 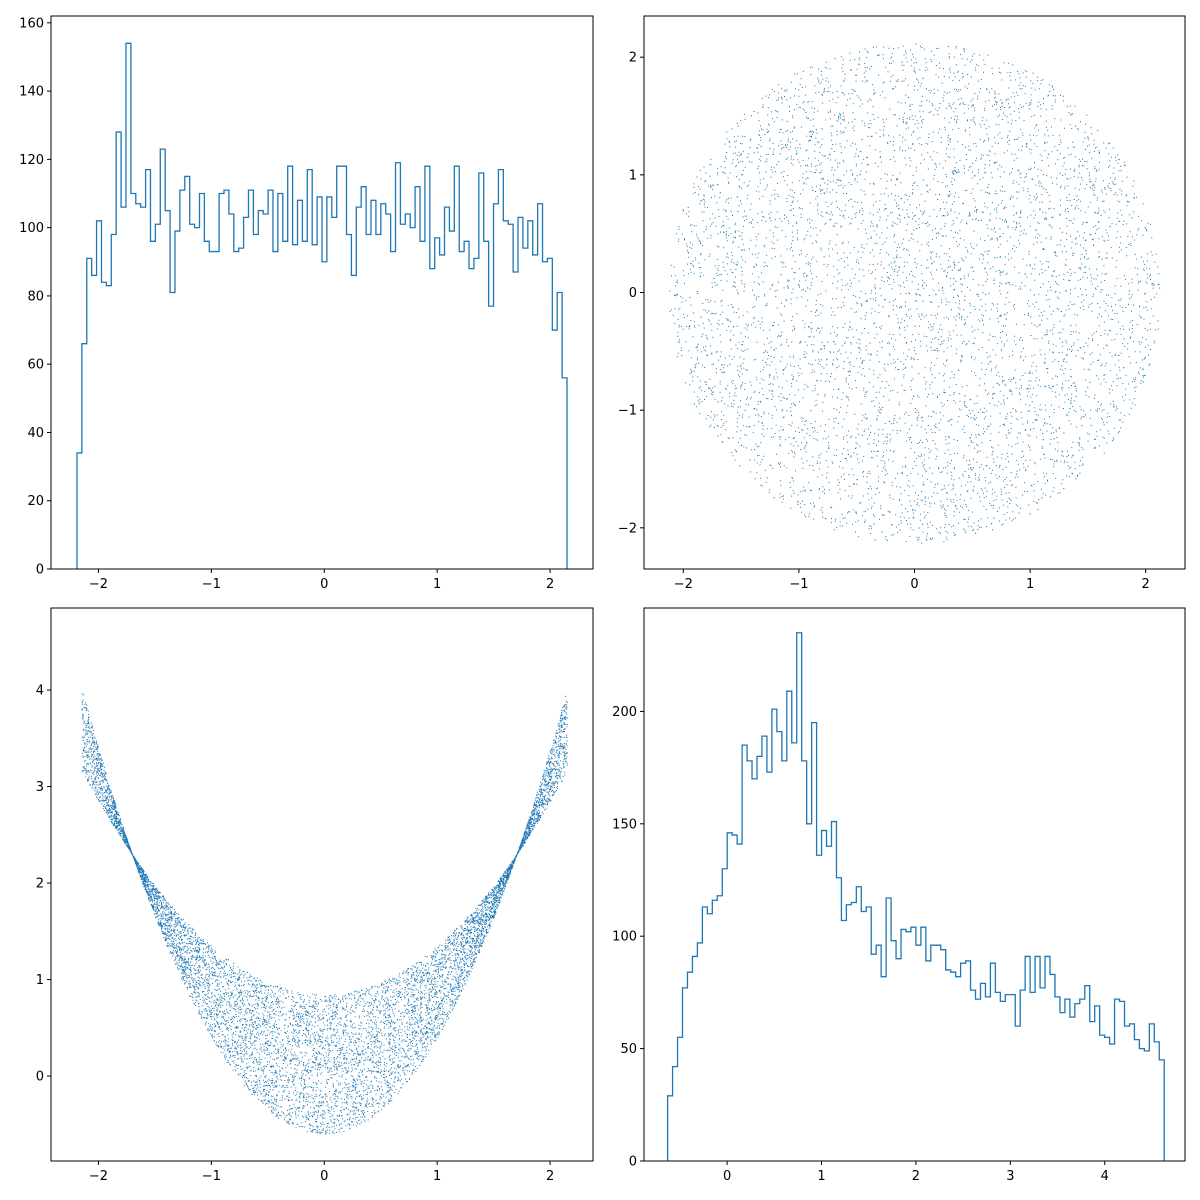 What do you see at coordinates (627, 411) in the screenshot?
I see `y-tick-label-1: −1` at bounding box center [627, 411].